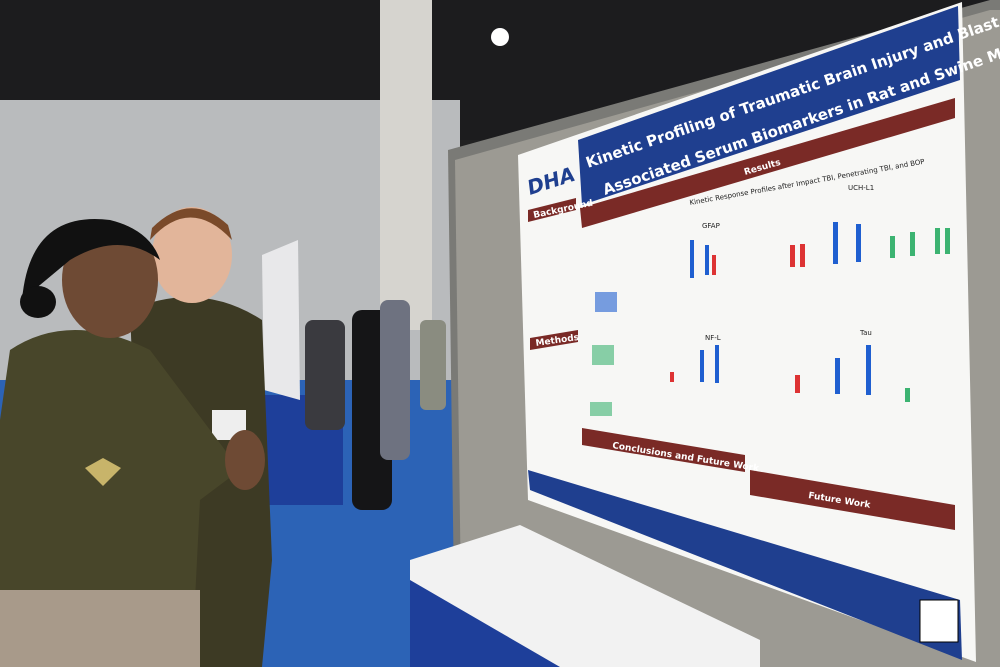 The image size is (1000, 667). Describe the element at coordinates (500, 37) in the screenshot. I see `ceiling-light` at that location.